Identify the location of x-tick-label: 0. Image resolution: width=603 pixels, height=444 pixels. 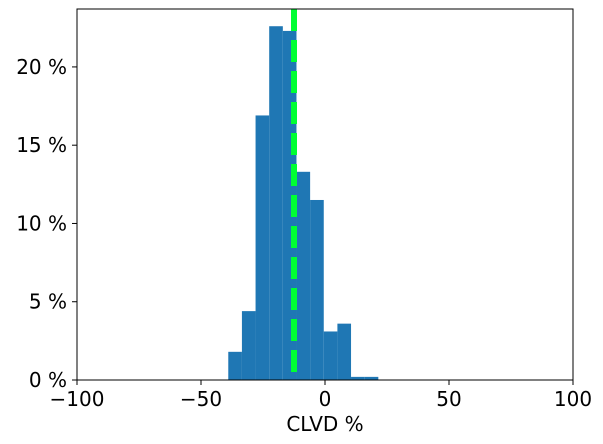
(325, 399).